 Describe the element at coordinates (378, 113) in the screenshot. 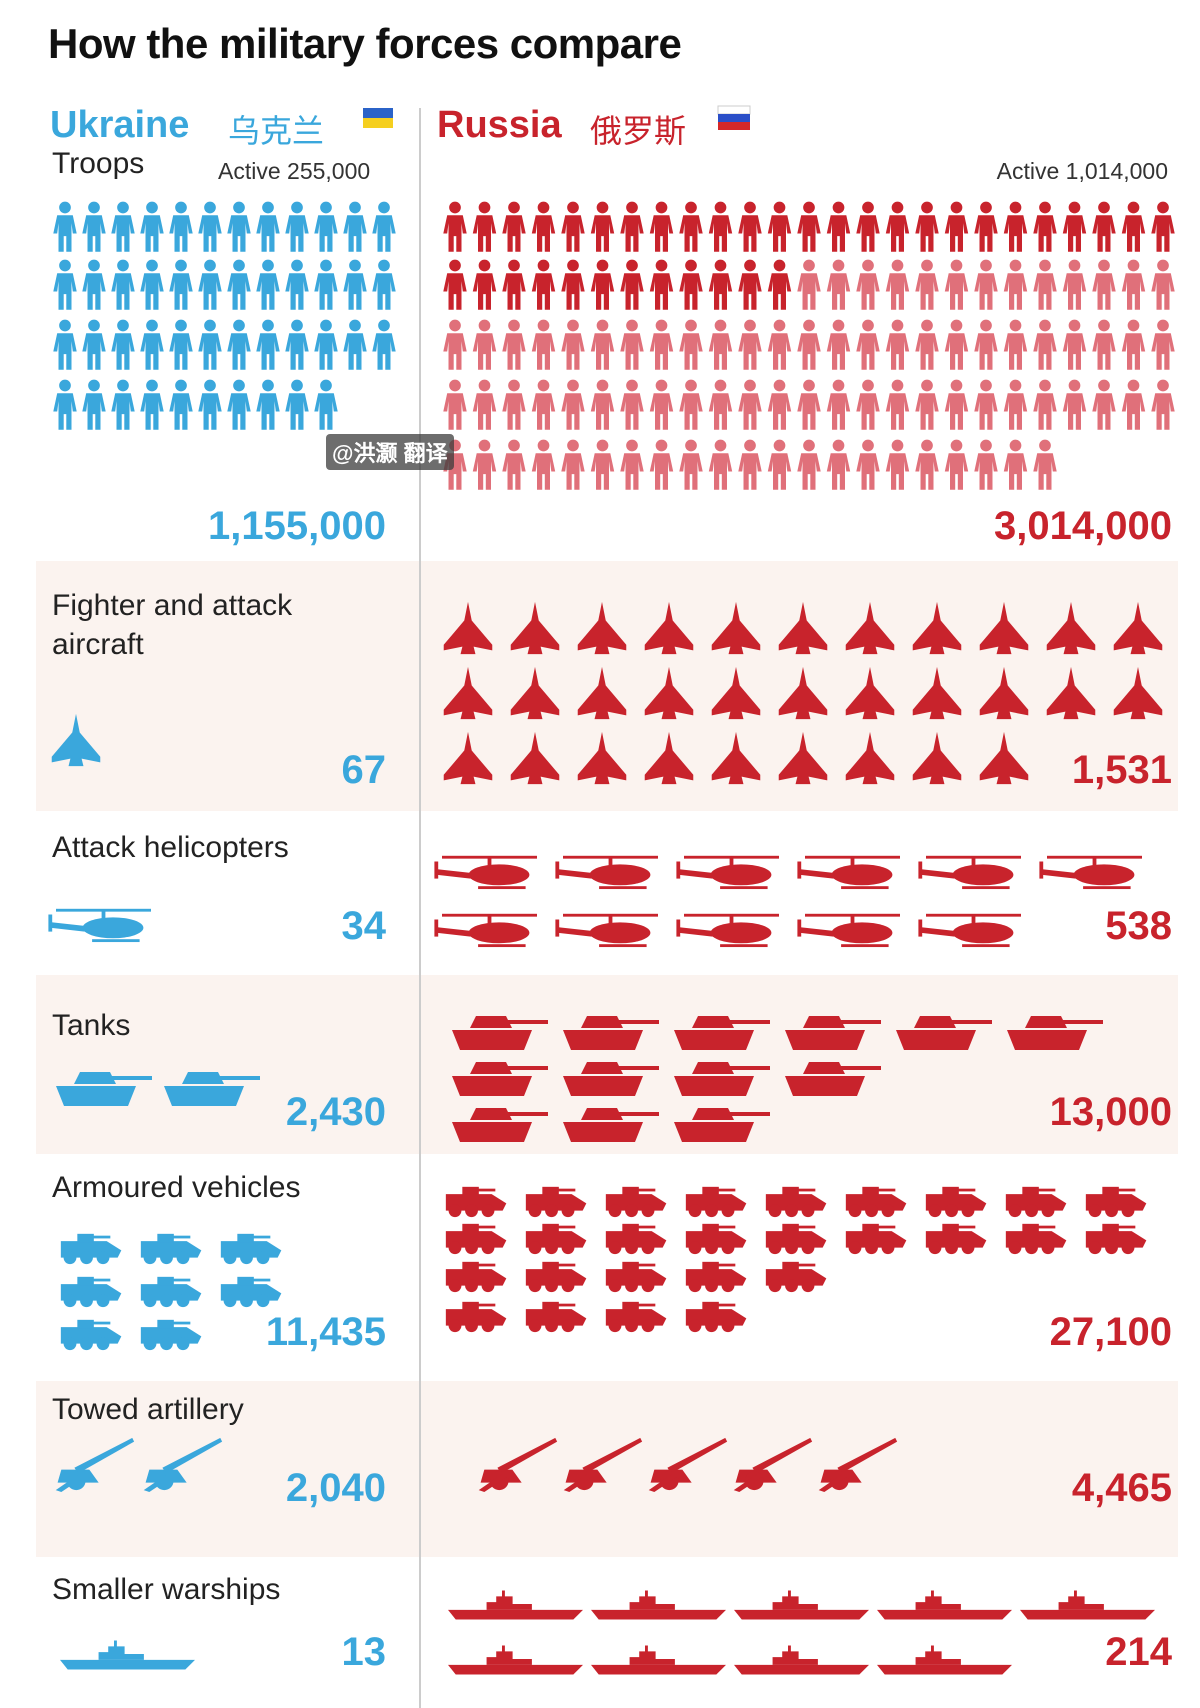

I see `flag-ua` at that location.